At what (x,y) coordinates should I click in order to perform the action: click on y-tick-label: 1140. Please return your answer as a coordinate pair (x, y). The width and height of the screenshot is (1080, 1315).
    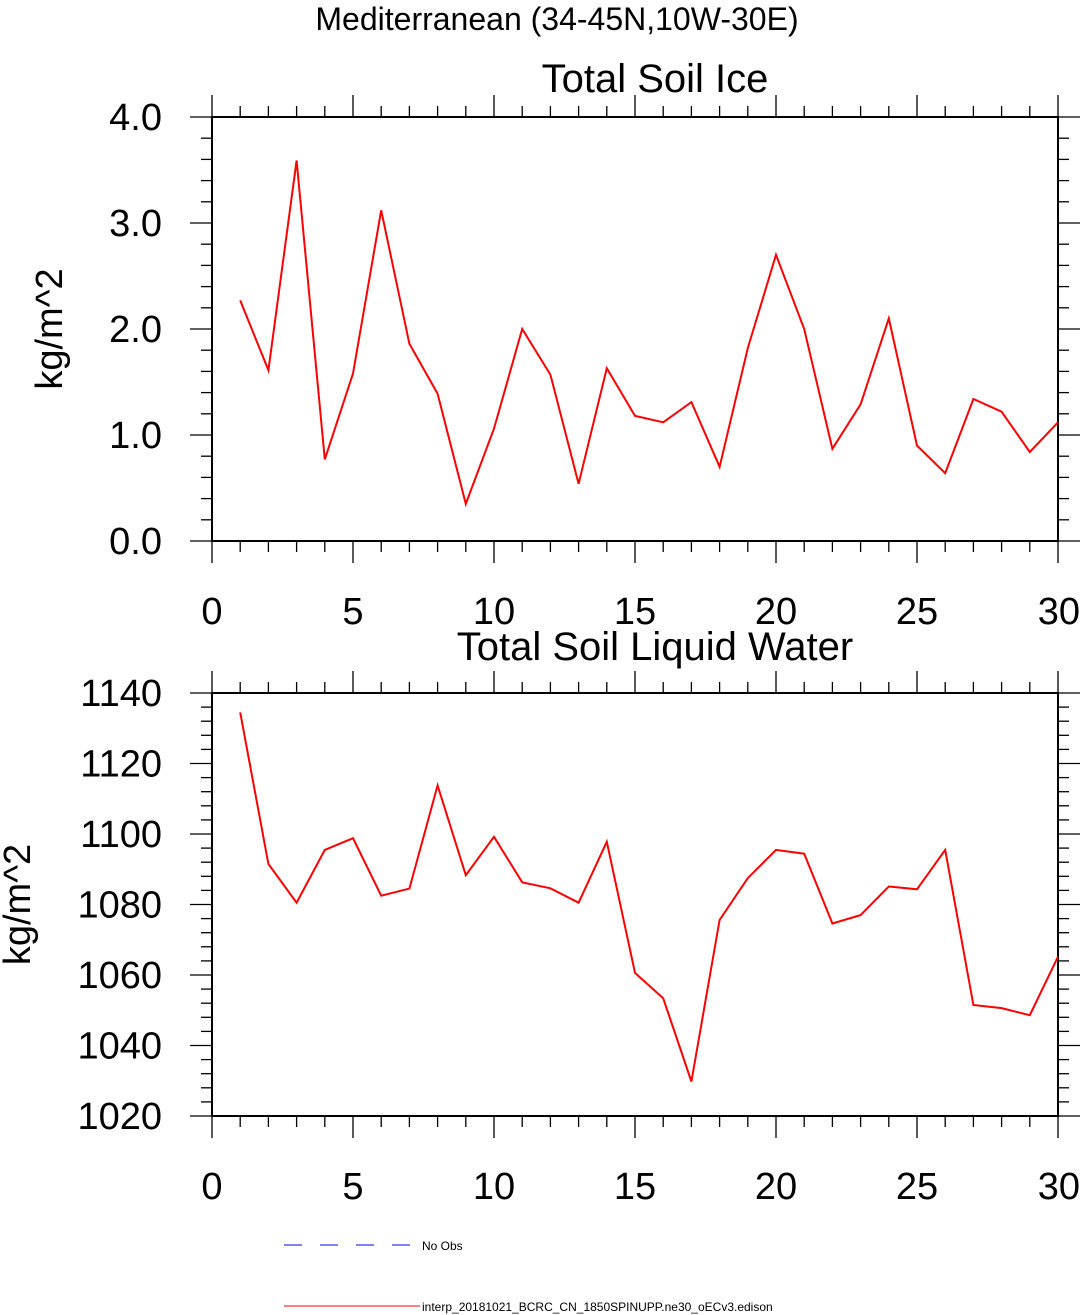
    Looking at the image, I should click on (121, 694).